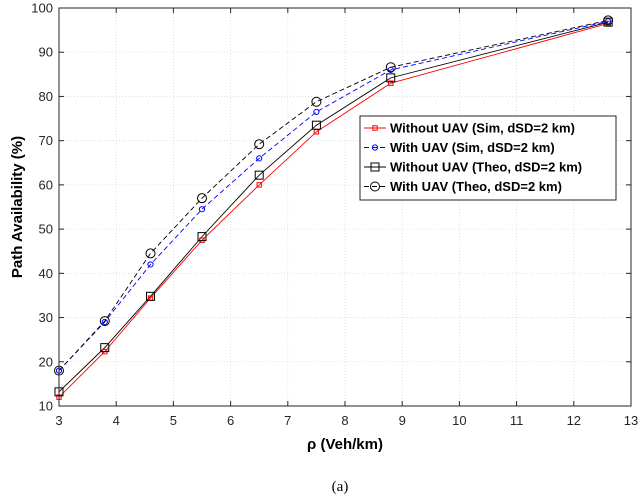  Describe the element at coordinates (46, 96) in the screenshot. I see `y-tick-label: 80` at that location.